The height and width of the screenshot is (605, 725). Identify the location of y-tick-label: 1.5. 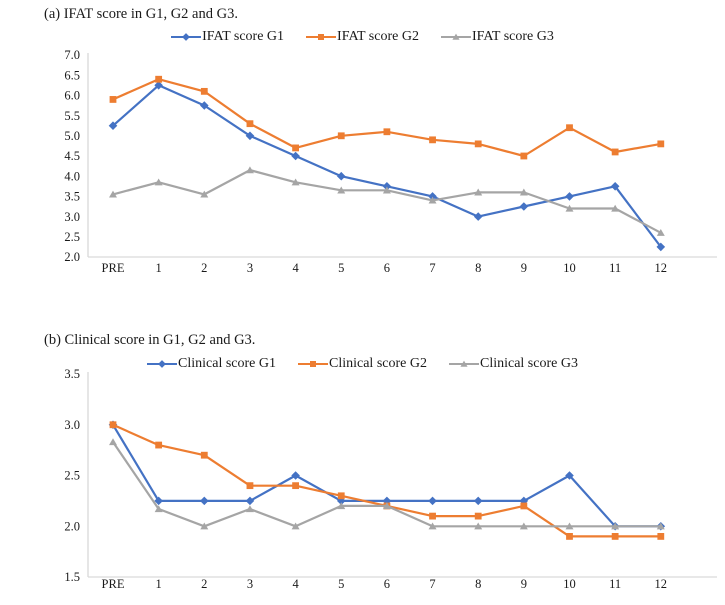
(72, 577).